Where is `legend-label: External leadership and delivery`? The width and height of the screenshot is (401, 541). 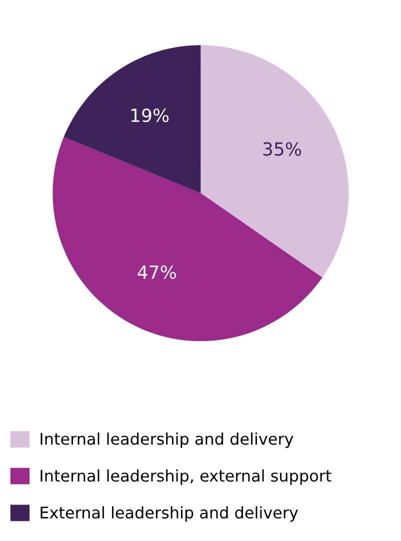
legend-label: External leadership and delivery is located at coordinates (169, 514).